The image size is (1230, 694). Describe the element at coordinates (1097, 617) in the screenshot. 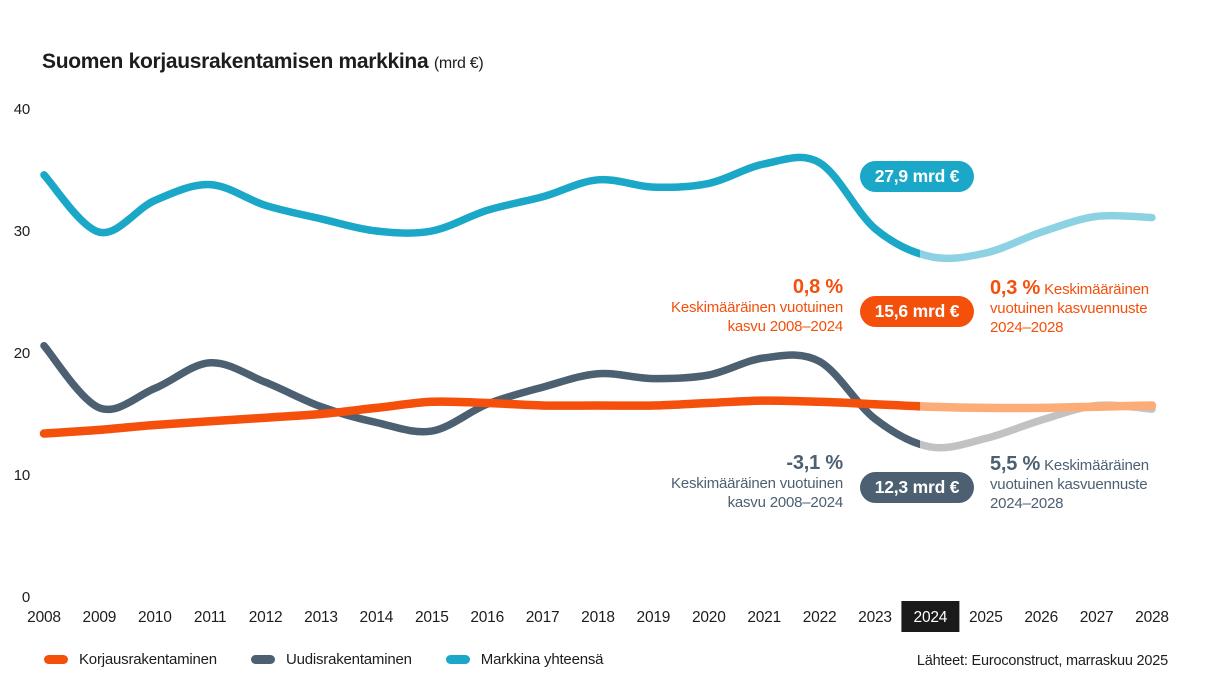

I see `x-tick-label-2027: 2027` at that location.